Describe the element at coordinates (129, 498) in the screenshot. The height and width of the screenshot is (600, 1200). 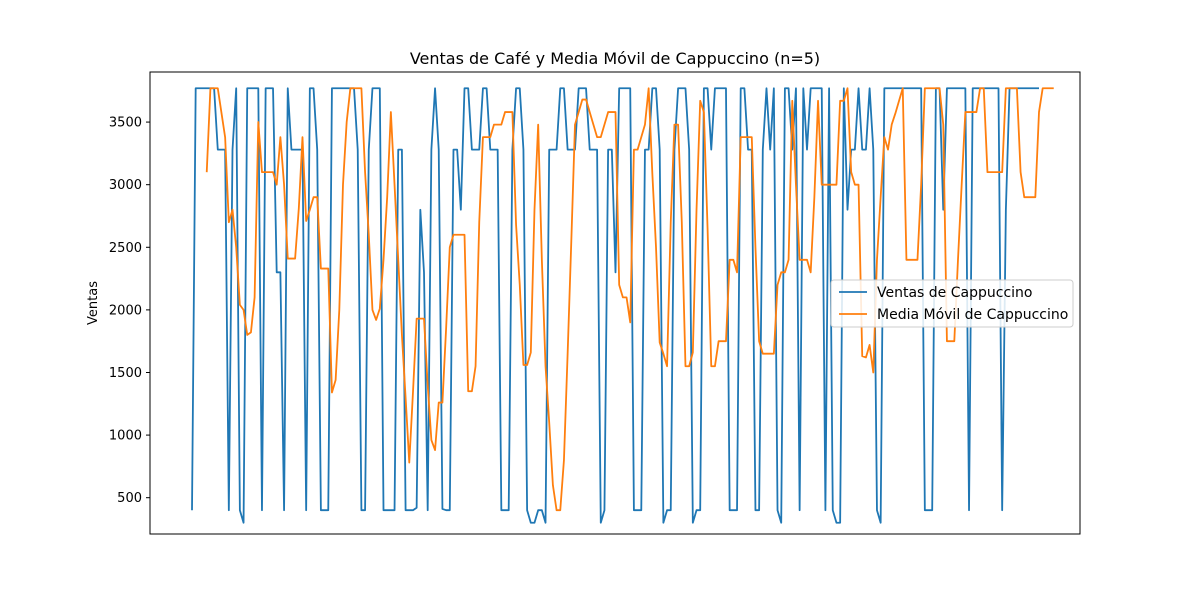
I see `y-tick-label: 500` at that location.